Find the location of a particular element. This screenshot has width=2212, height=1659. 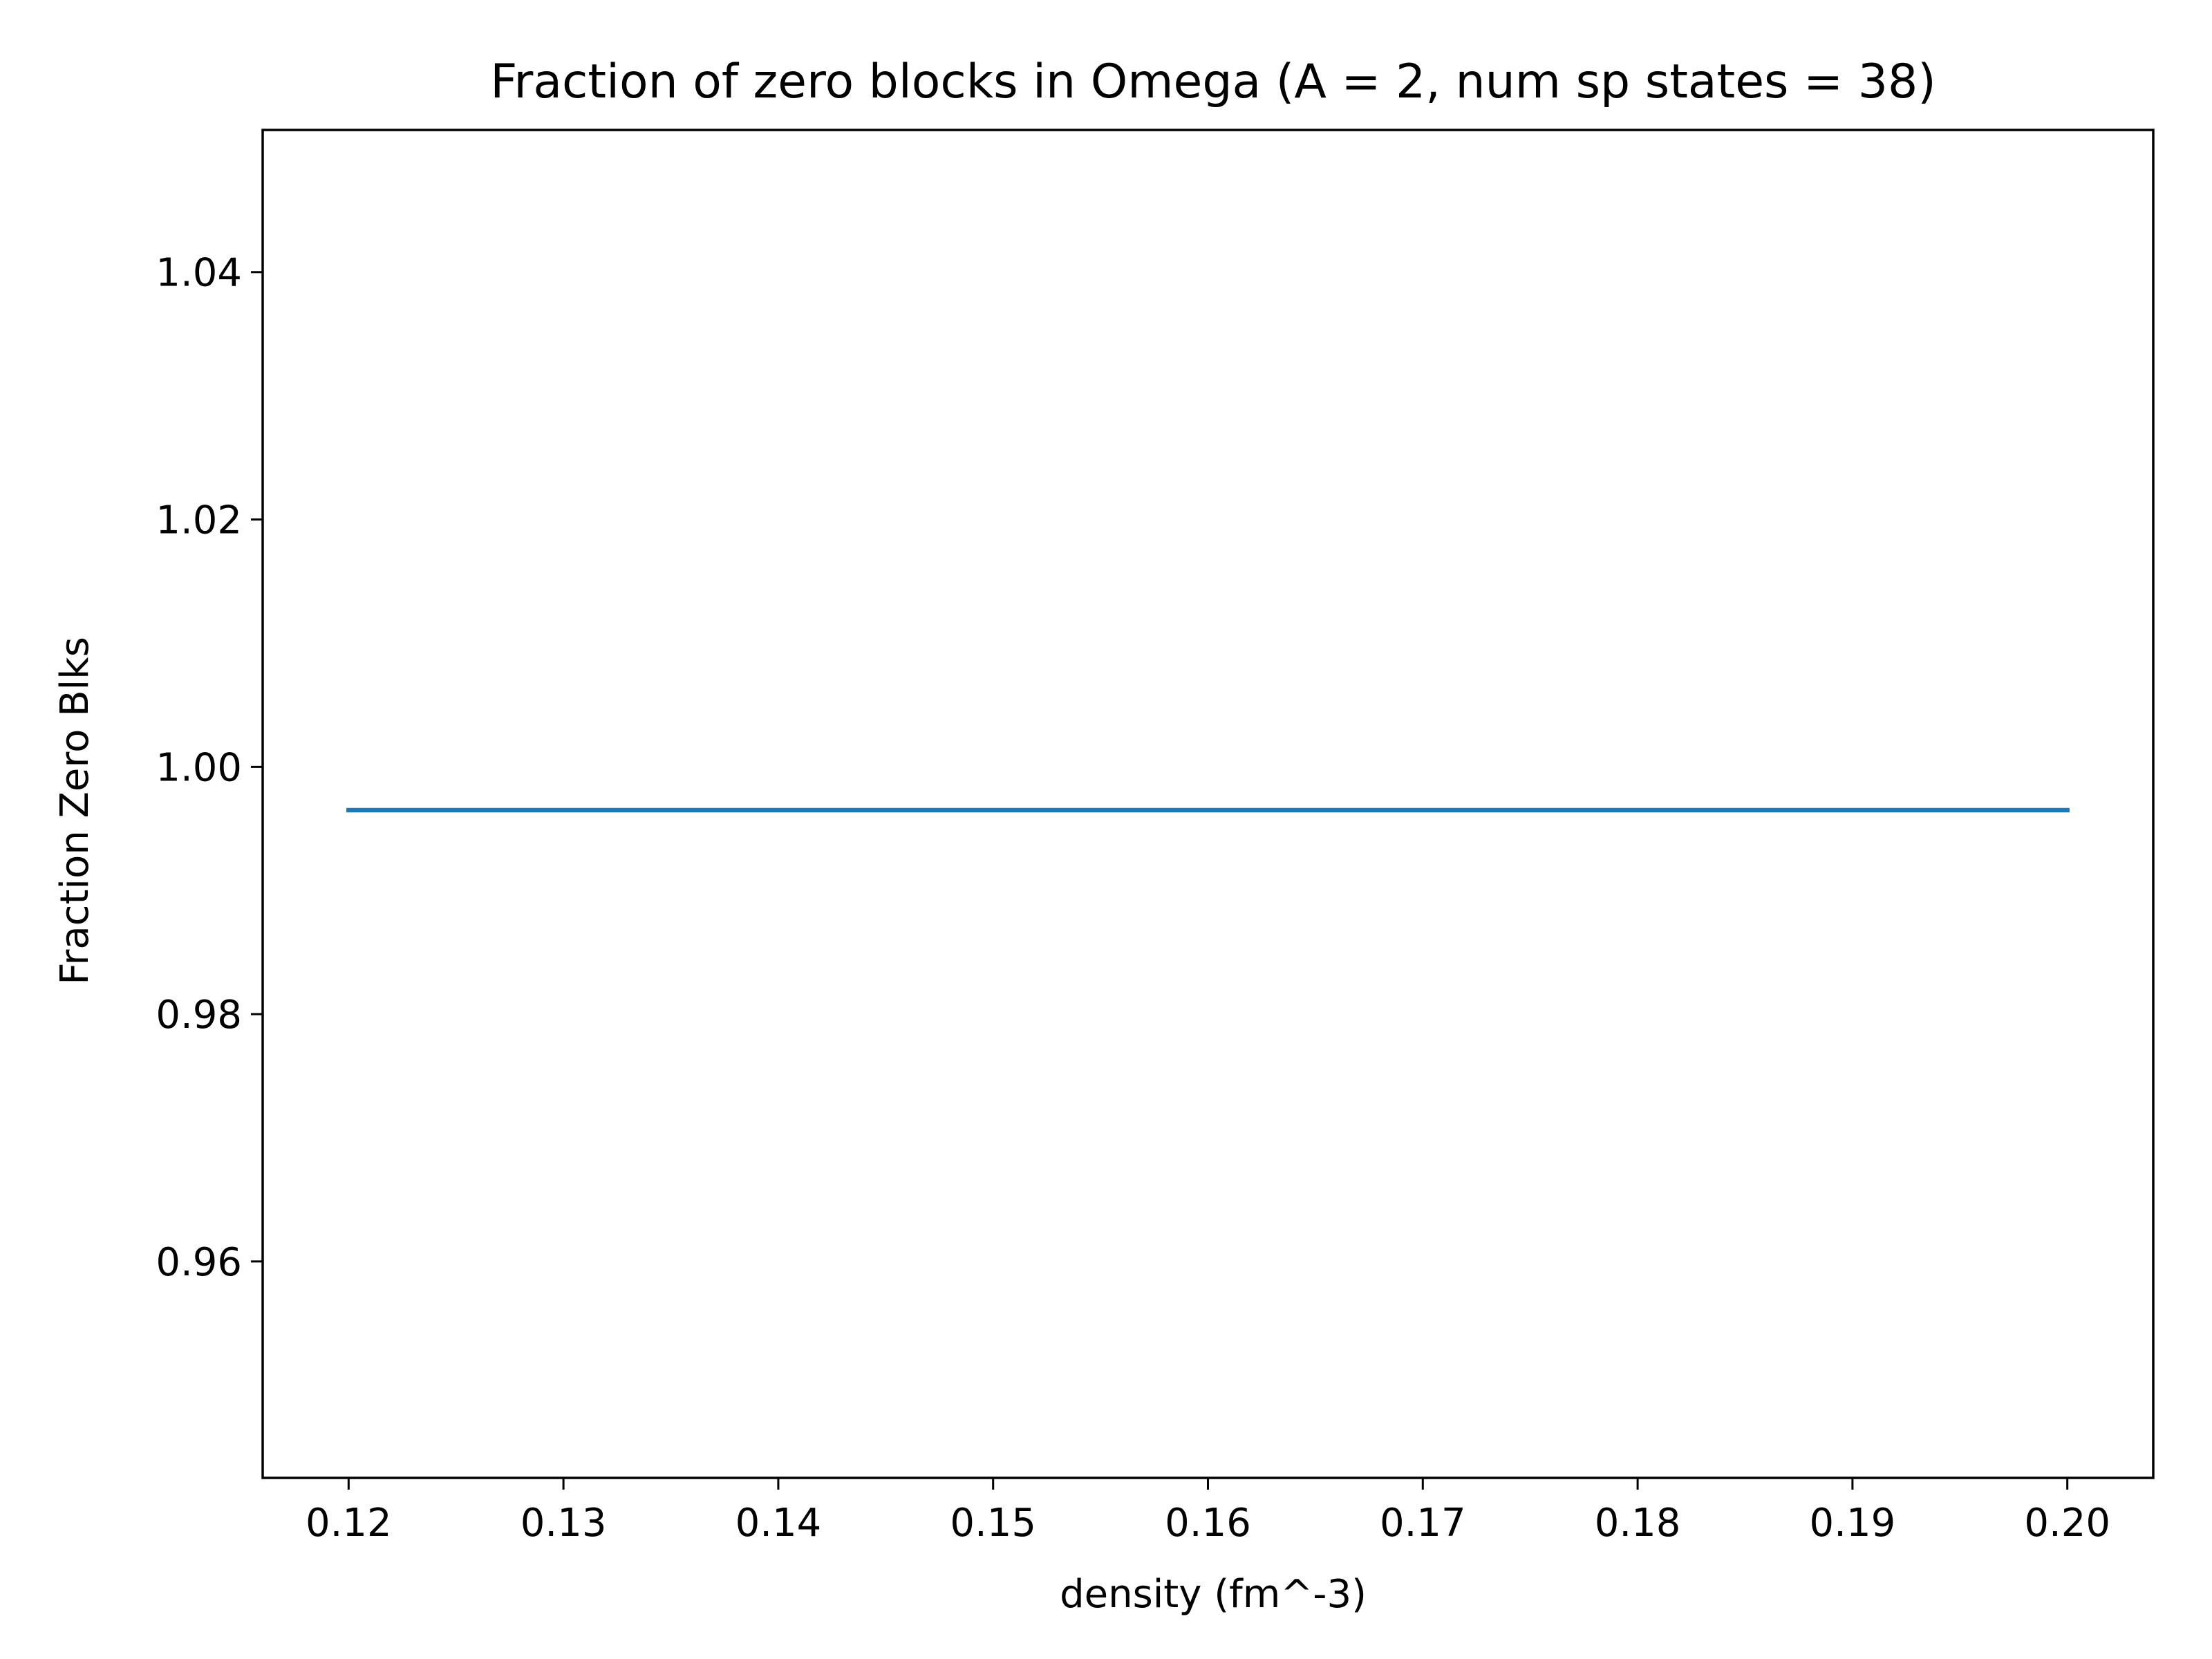

x-tick-label: 0.16 is located at coordinates (1208, 1523).